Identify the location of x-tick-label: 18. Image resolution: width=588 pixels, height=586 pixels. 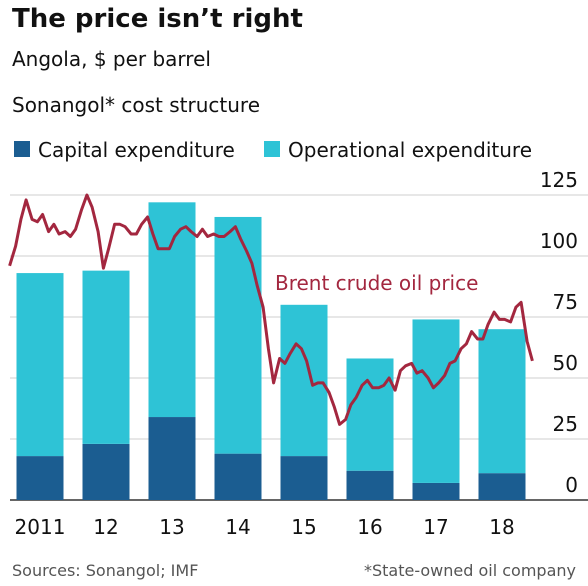
(501, 527).